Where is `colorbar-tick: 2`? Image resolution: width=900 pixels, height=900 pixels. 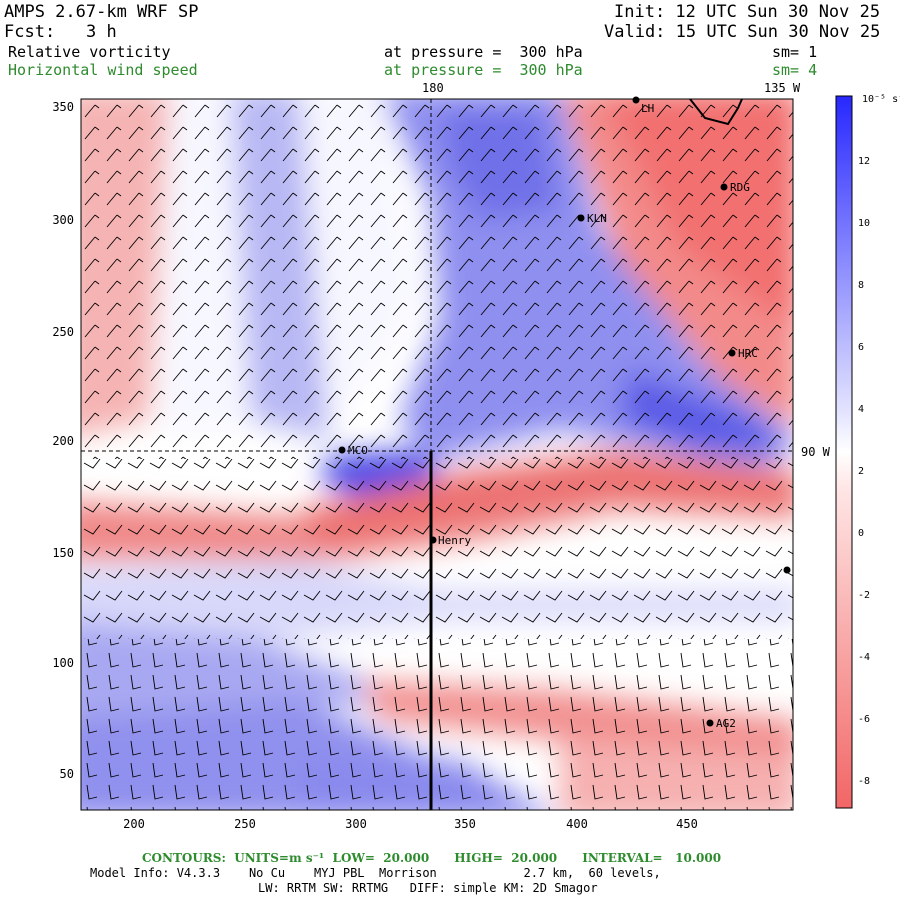 colorbar-tick: 2 is located at coordinates (861, 471).